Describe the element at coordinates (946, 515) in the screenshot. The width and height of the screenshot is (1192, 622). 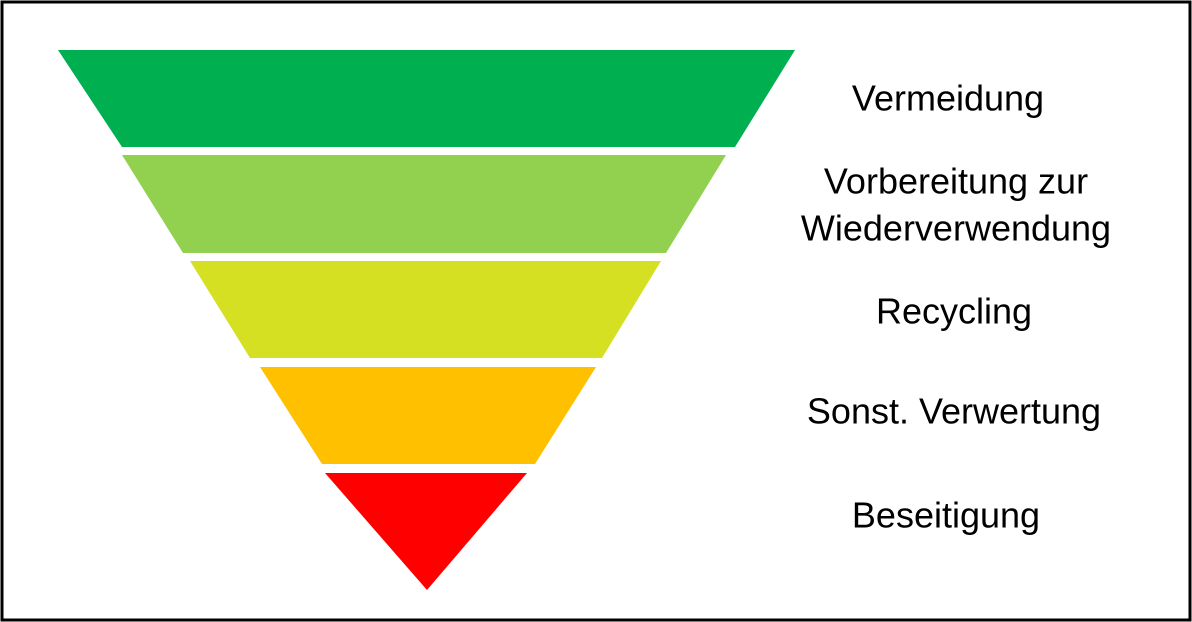
I see `level-label: Beseitigung` at that location.